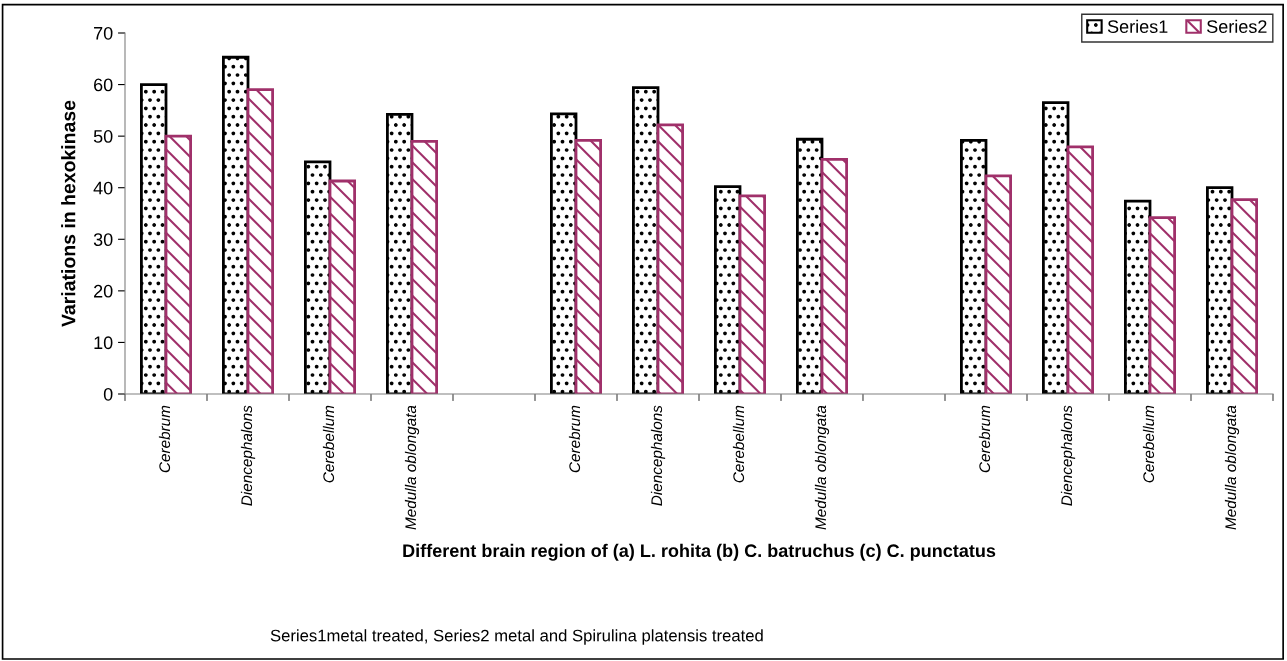 This screenshot has height=661, width=1287. I want to click on y-tick-label: 40, so click(103, 188).